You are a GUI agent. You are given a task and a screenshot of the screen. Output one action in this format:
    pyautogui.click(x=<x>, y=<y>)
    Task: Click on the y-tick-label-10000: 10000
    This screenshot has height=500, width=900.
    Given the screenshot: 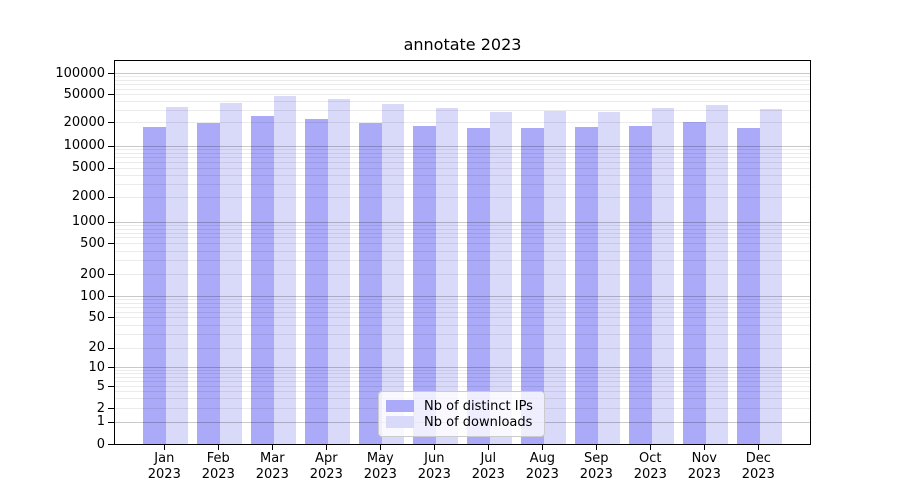 What is the action you would take?
    pyautogui.click(x=84, y=146)
    